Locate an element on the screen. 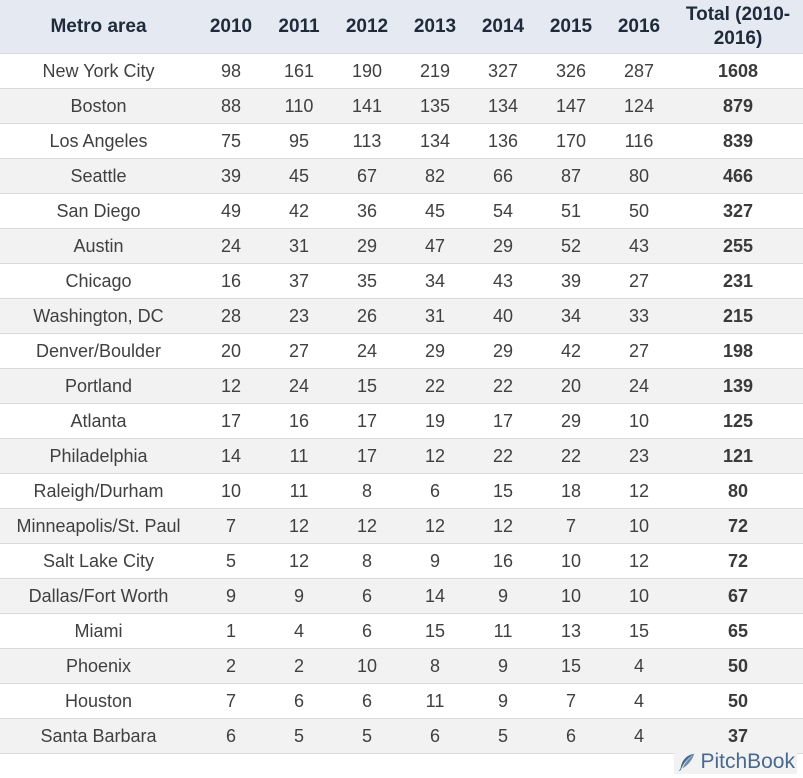 The image size is (803, 778). metro-cell: Miami is located at coordinates (98, 631).